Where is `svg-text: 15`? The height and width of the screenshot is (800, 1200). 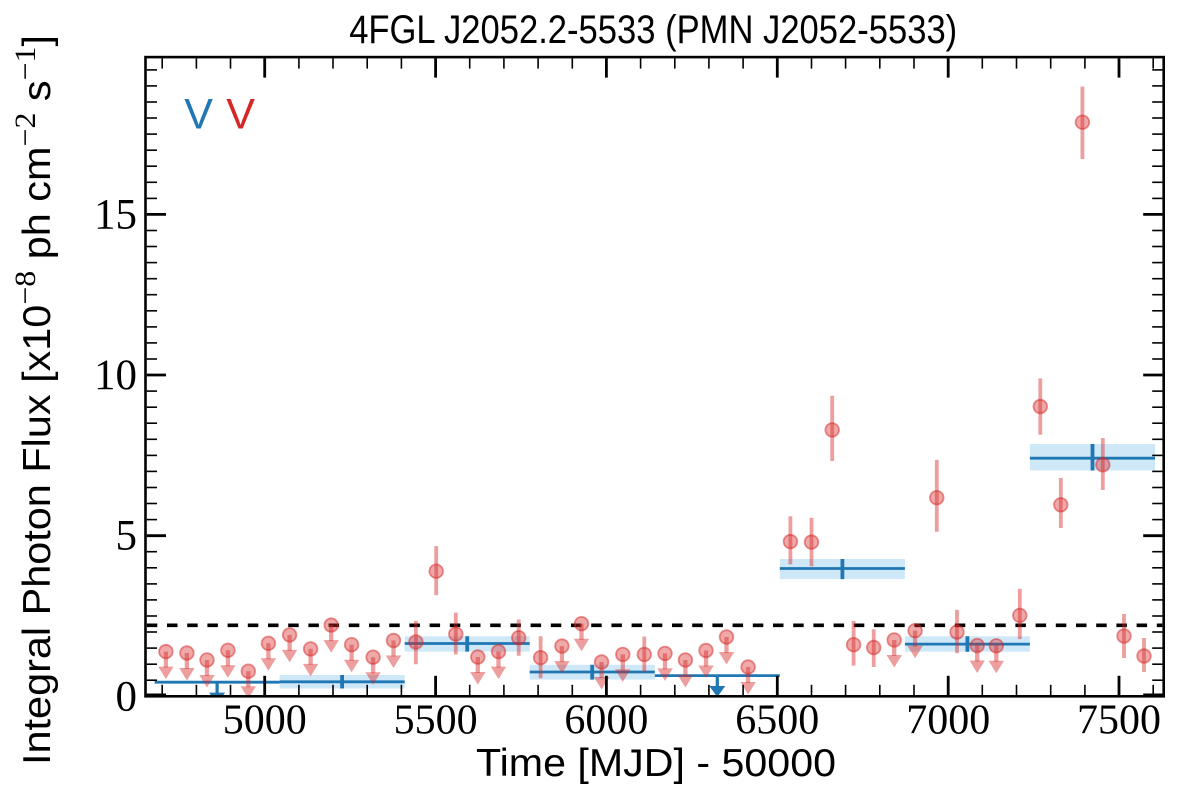
svg-text: 15 is located at coordinates (115, 214).